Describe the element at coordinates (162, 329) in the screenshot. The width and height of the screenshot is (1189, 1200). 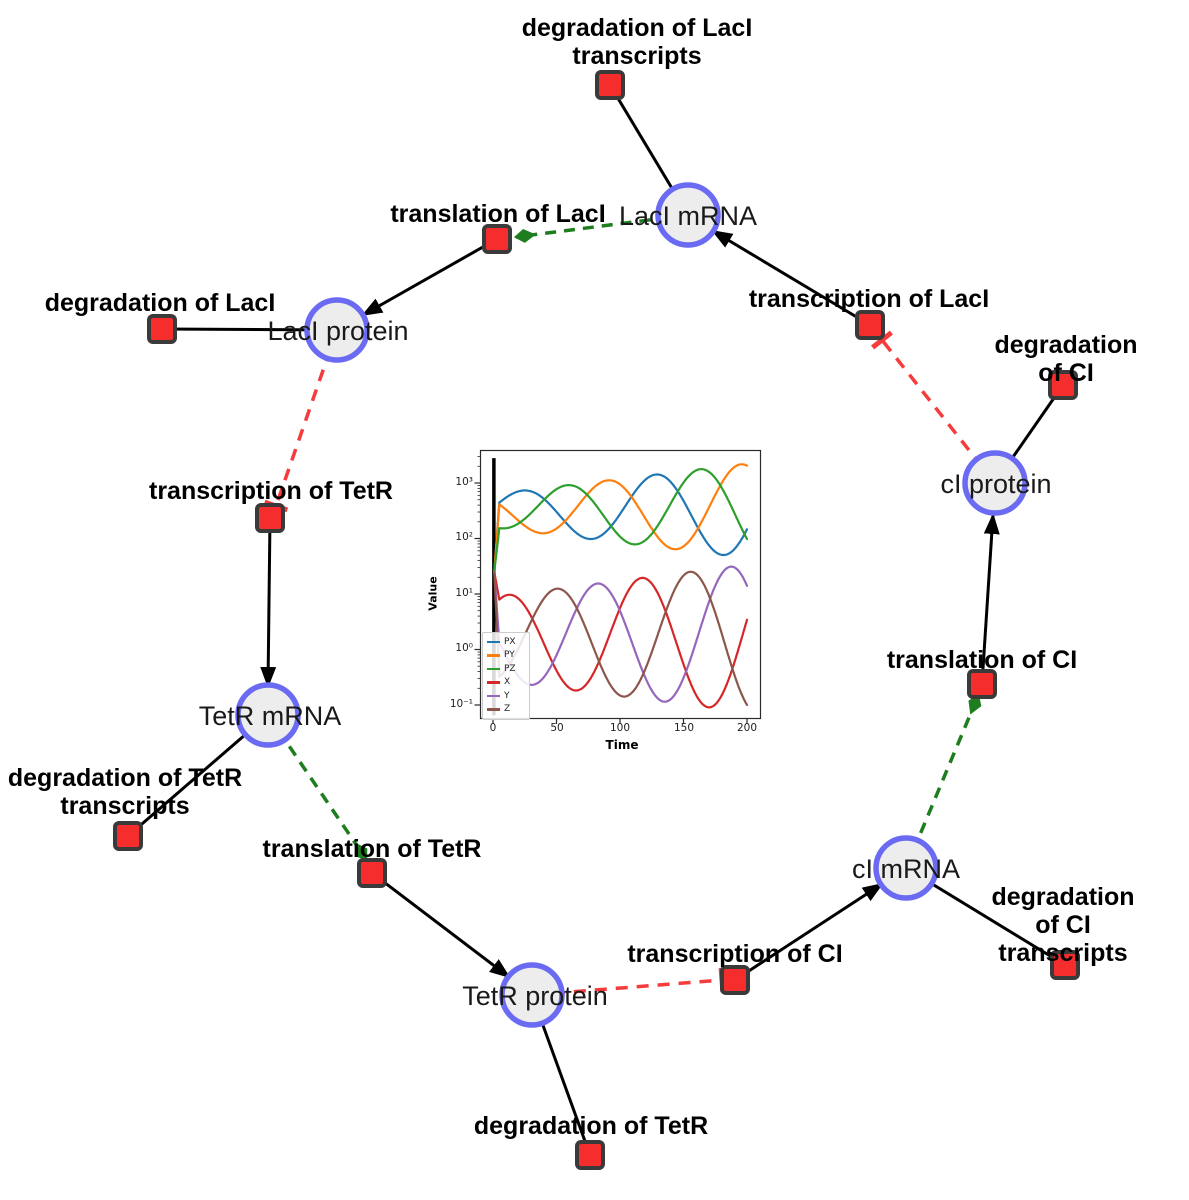
I see `reaction-node-deg-laci` at that location.